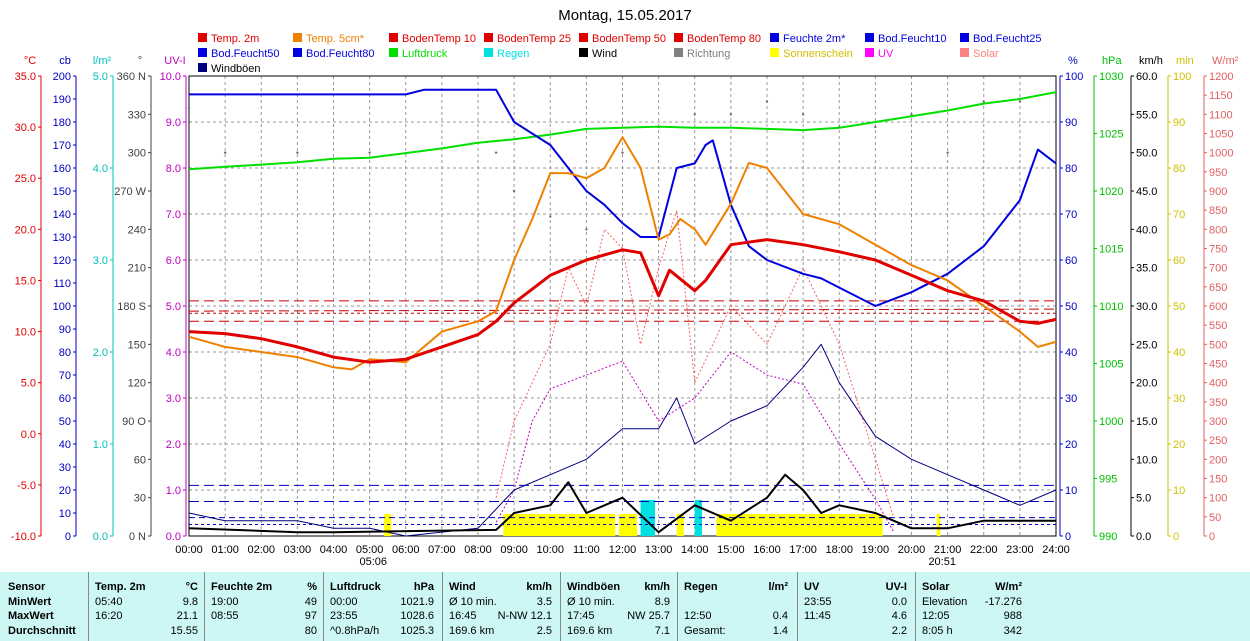  Describe the element at coordinates (1218, 460) in the screenshot. I see `axis-tick-label-solar: 200` at that location.